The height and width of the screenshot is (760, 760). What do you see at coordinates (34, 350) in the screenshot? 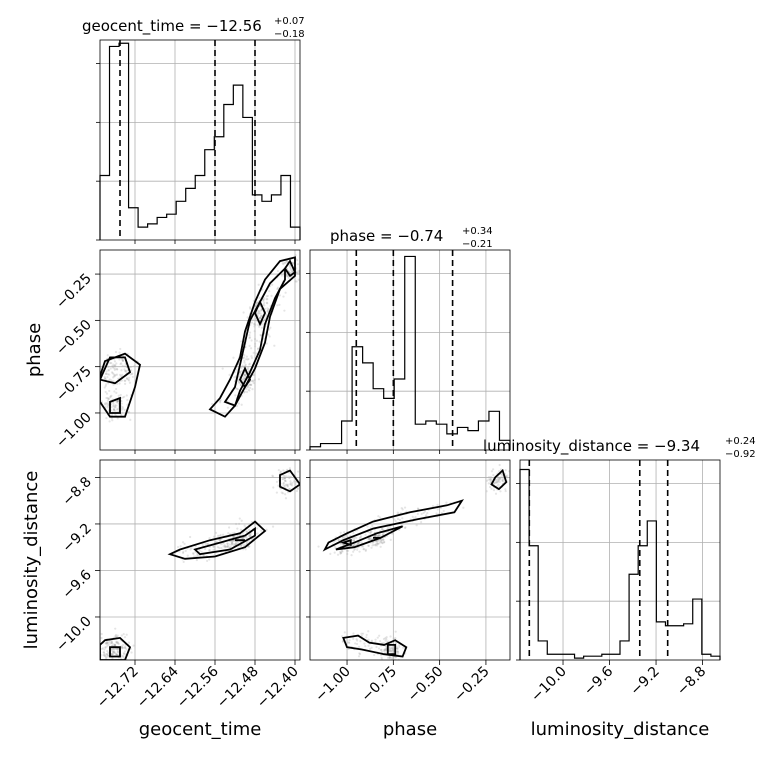
I see `y-axis-label-phase: phase` at bounding box center [34, 350].